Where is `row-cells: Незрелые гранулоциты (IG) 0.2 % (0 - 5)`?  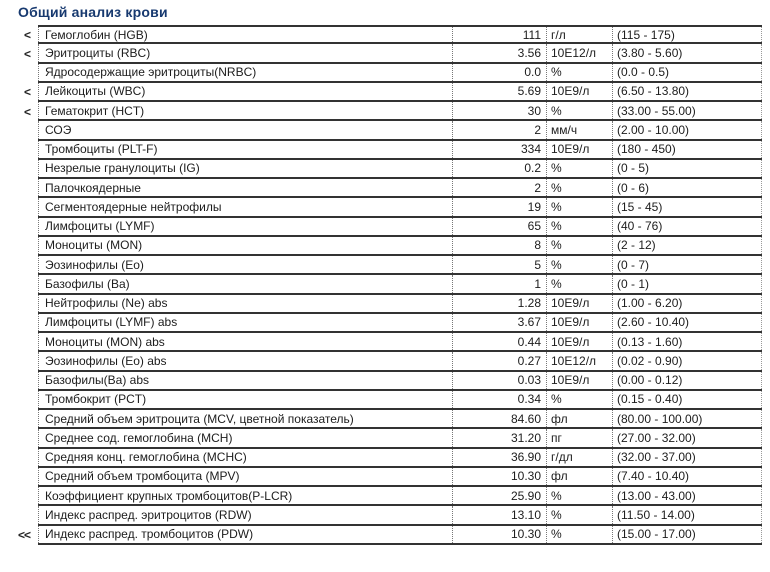 row-cells: Незрелые гранулоциты (IG) 0.2 % (0 - 5) is located at coordinates (400, 169).